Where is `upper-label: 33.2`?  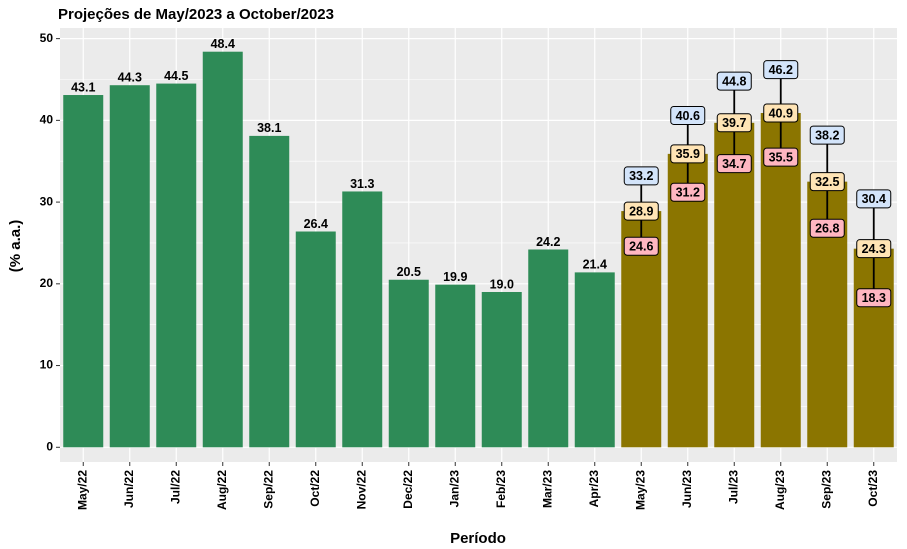
upper-label: 33.2 is located at coordinates (641, 176).